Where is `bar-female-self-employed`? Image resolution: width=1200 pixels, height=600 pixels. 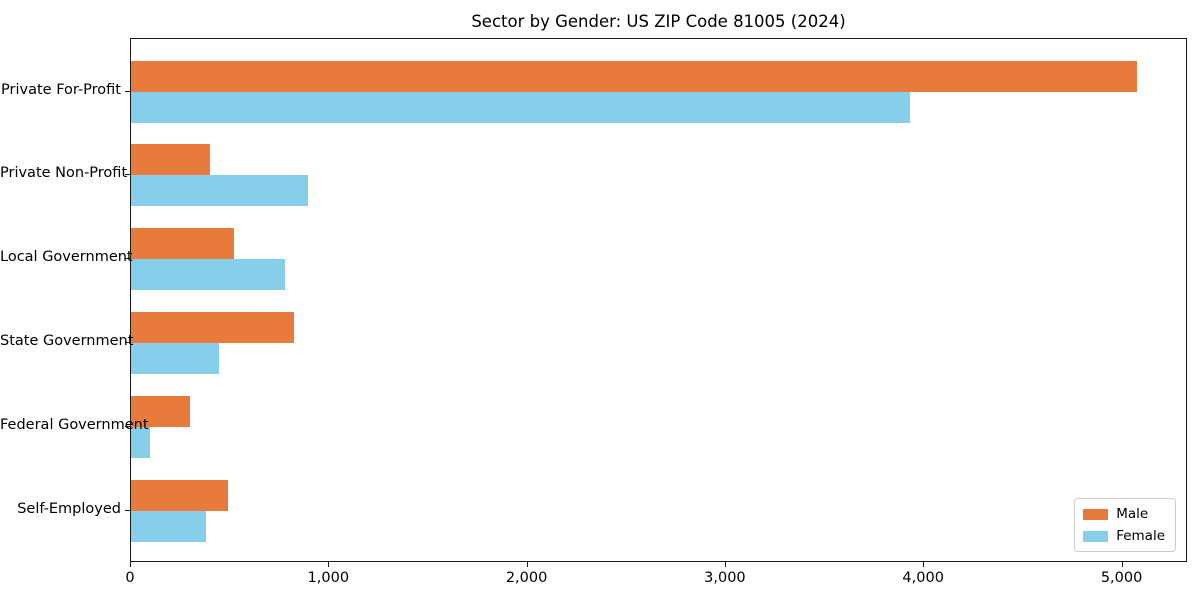 bar-female-self-employed is located at coordinates (169, 526).